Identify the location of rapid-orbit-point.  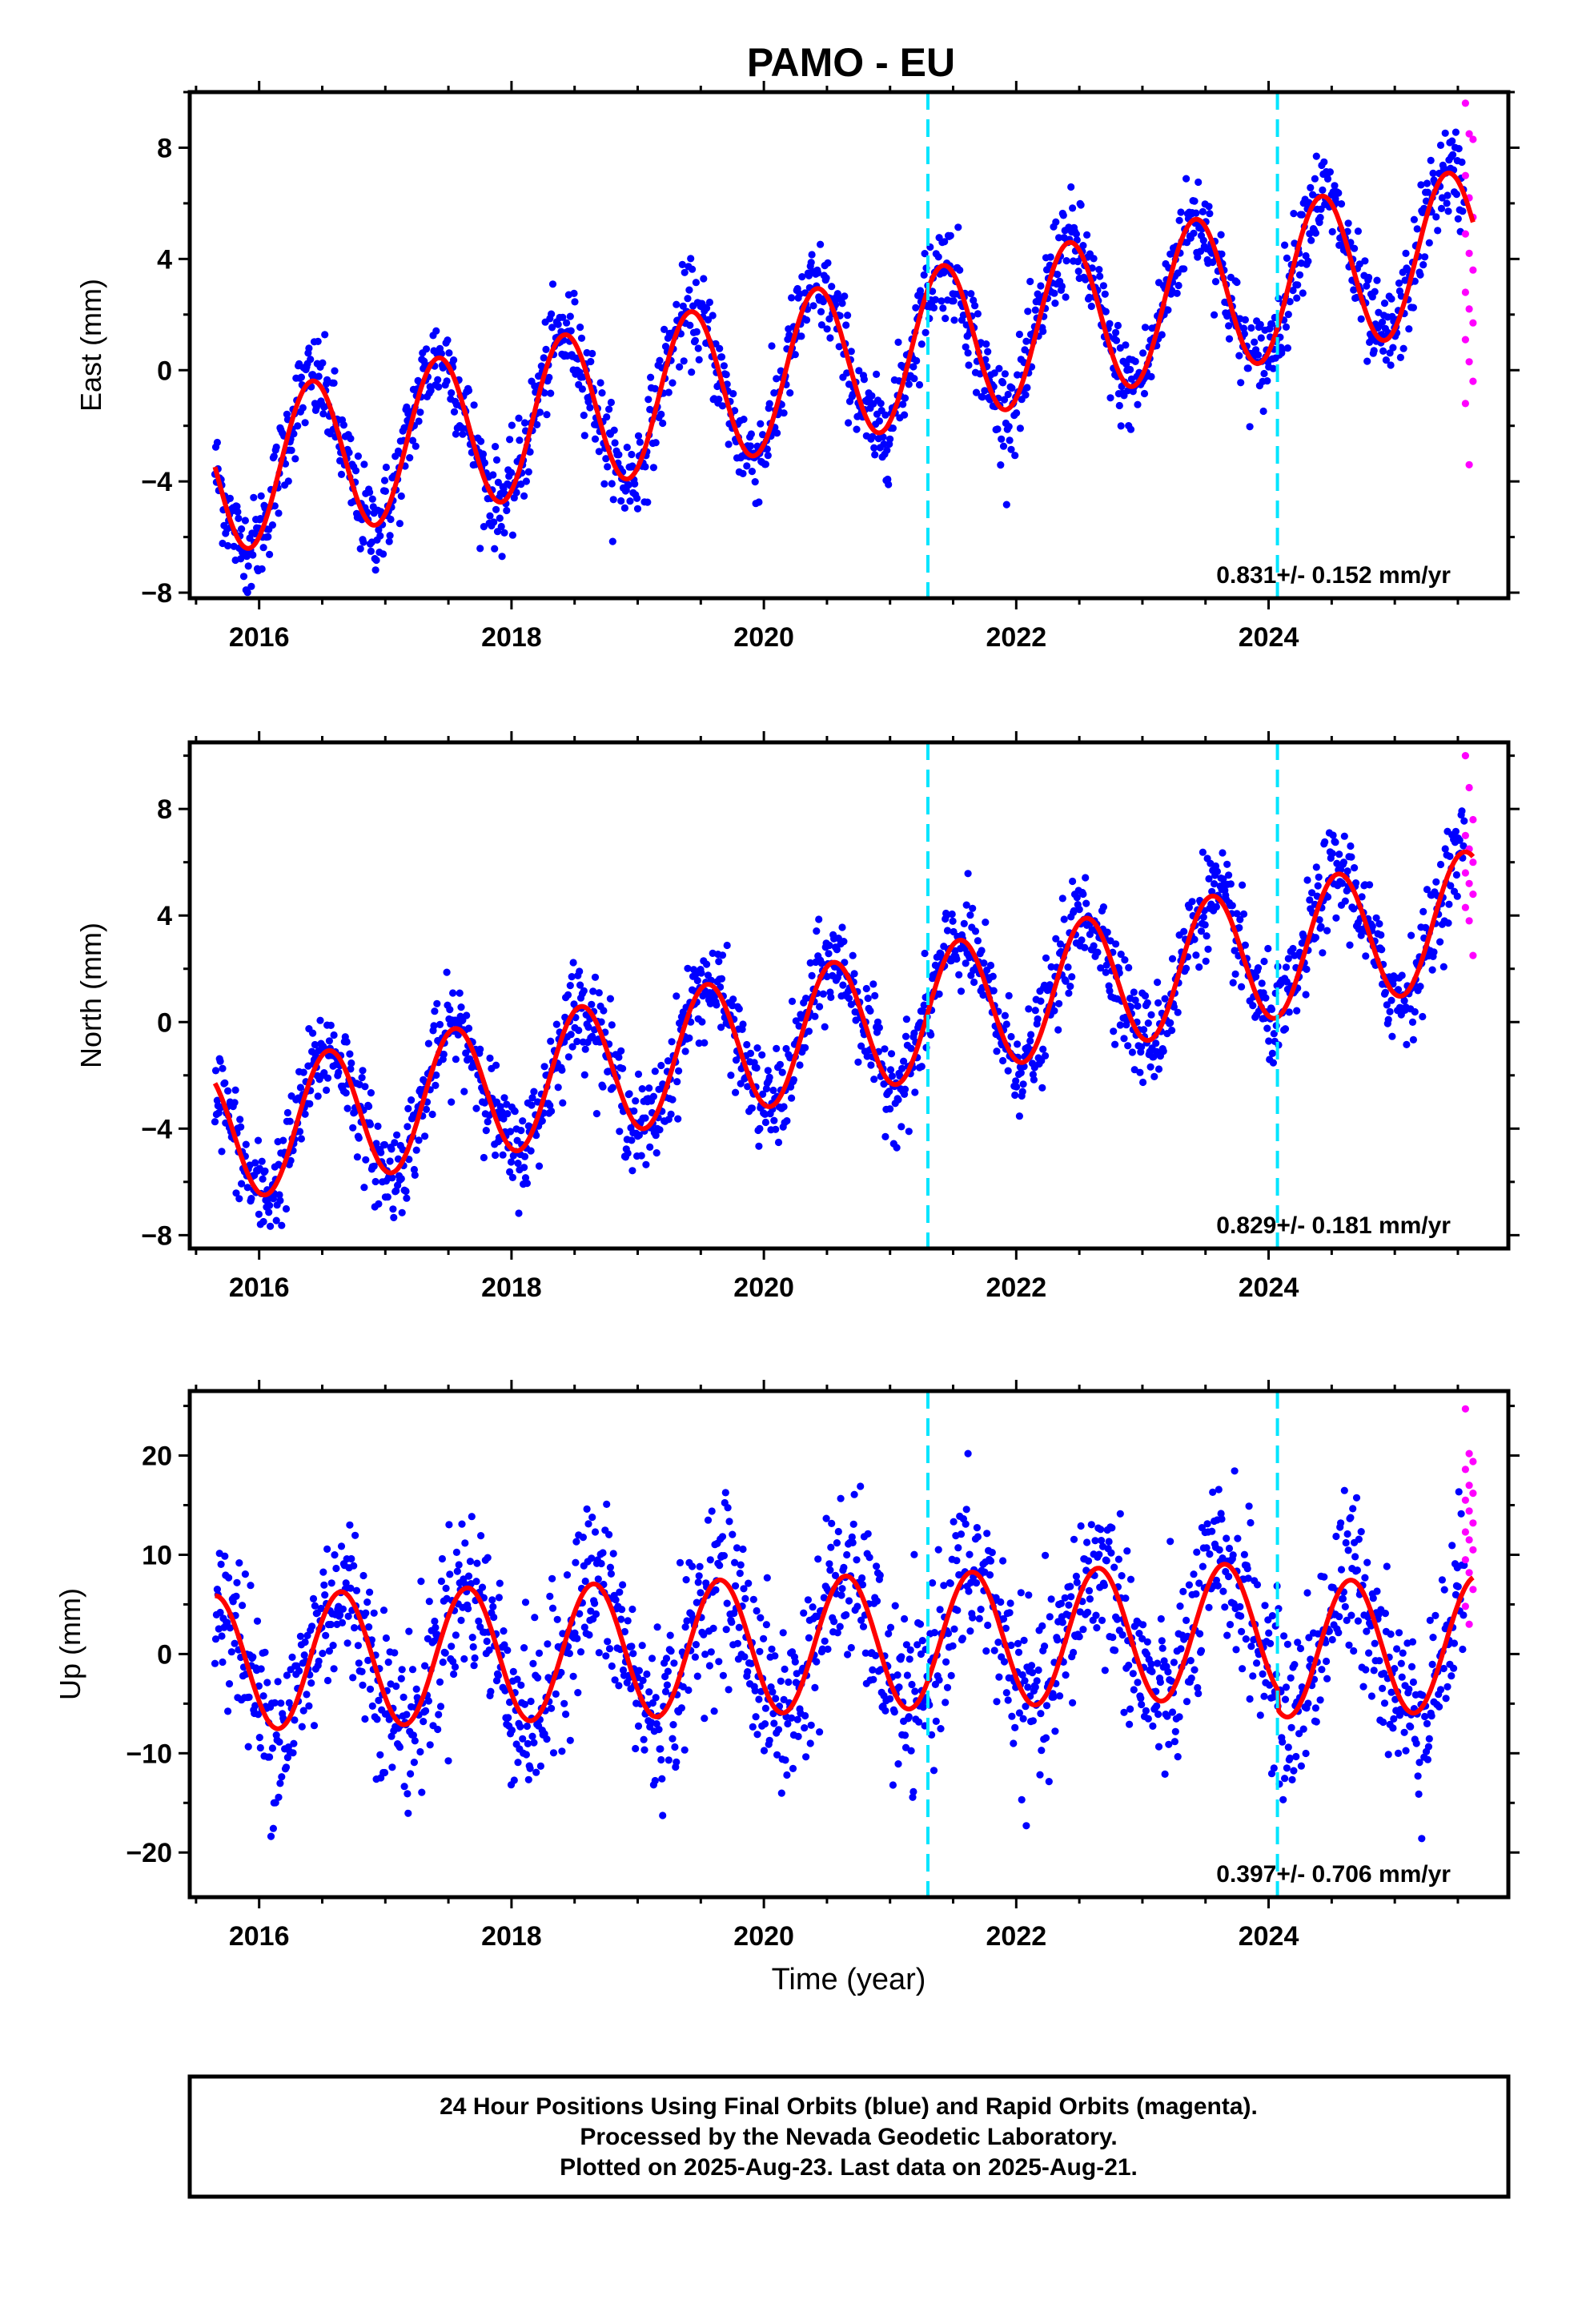
(1469, 362).